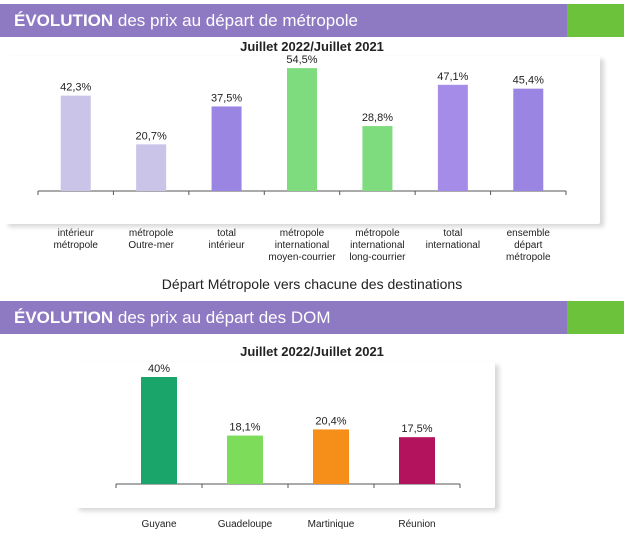 Image resolution: width=624 pixels, height=535 pixels. Describe the element at coordinates (301, 60) in the screenshot. I see `bar-value-label: 54,5%` at that location.